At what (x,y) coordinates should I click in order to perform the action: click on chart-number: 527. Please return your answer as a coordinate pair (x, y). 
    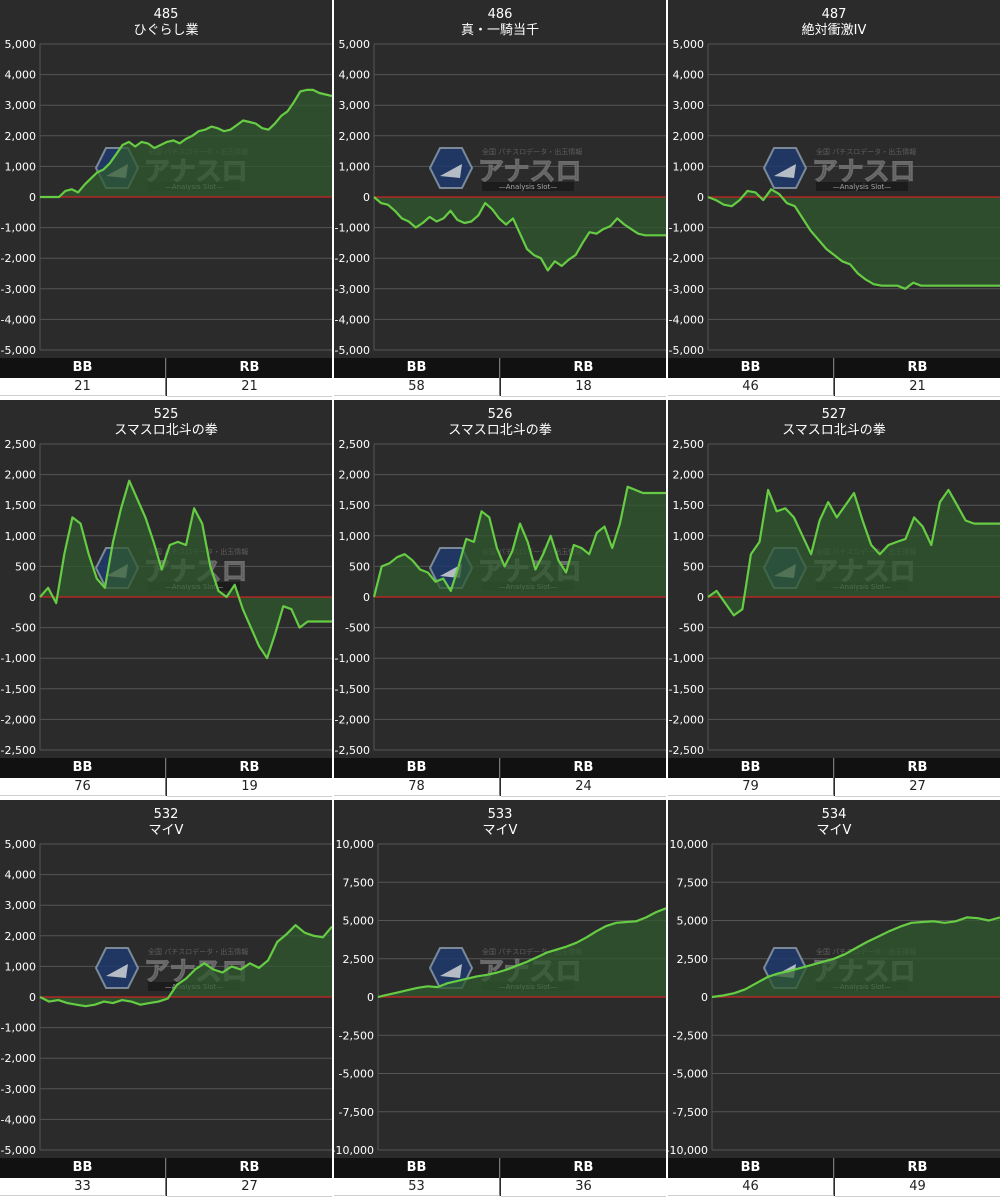
    Looking at the image, I should click on (834, 414).